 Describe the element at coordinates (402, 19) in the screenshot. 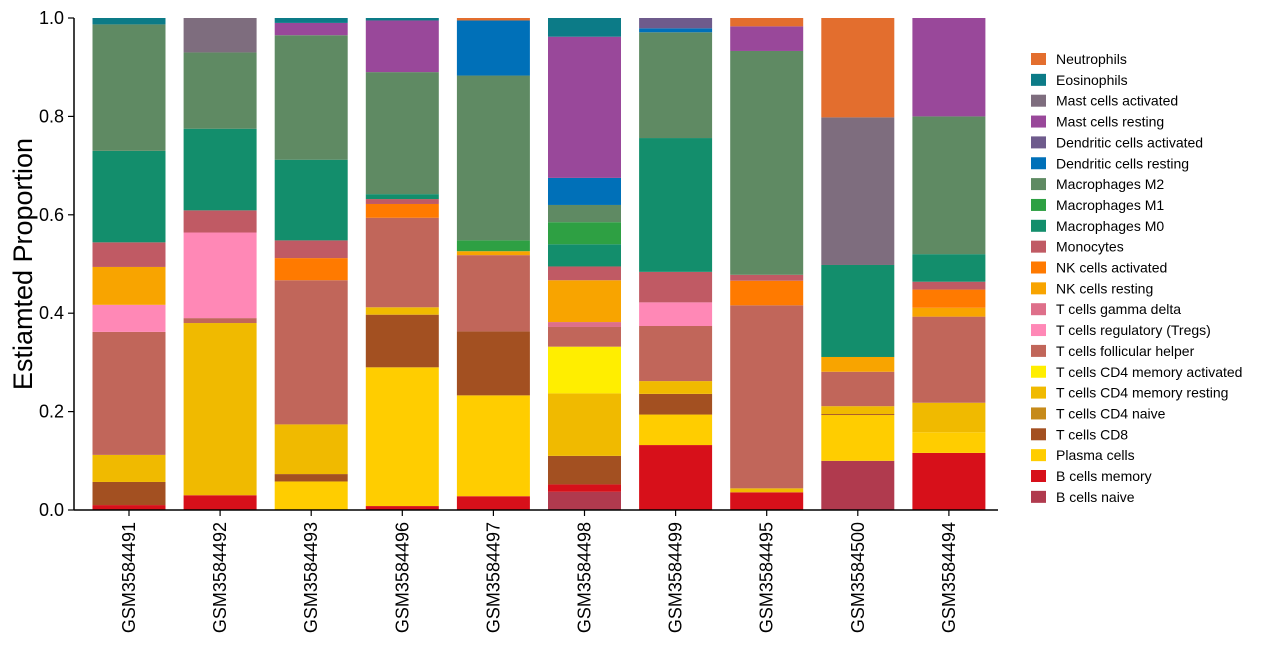

I see `bar-segment-gsm3584496-eosinophils` at that location.